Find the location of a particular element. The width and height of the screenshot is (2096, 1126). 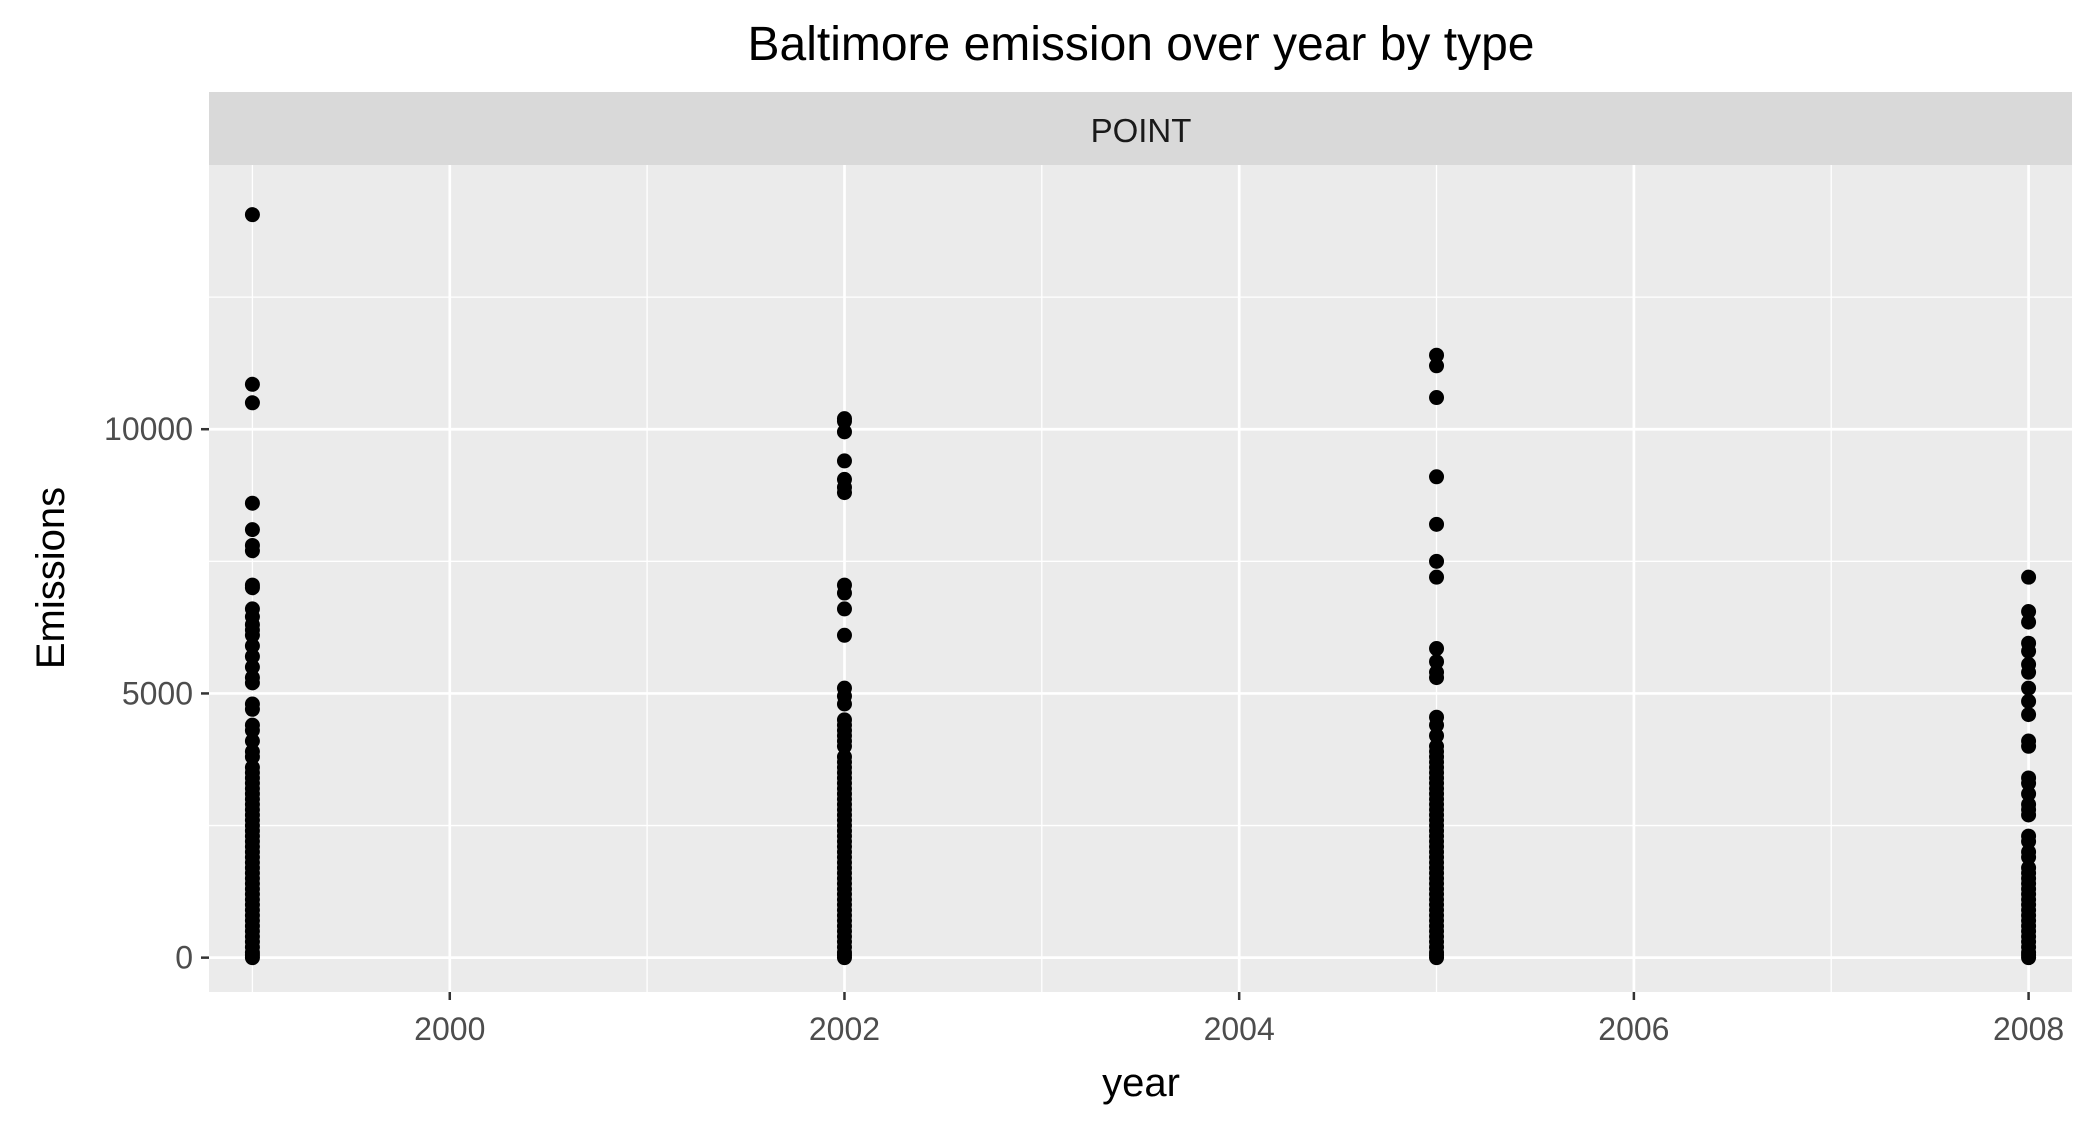

y-axis-label: Emissions is located at coordinates (51, 578).